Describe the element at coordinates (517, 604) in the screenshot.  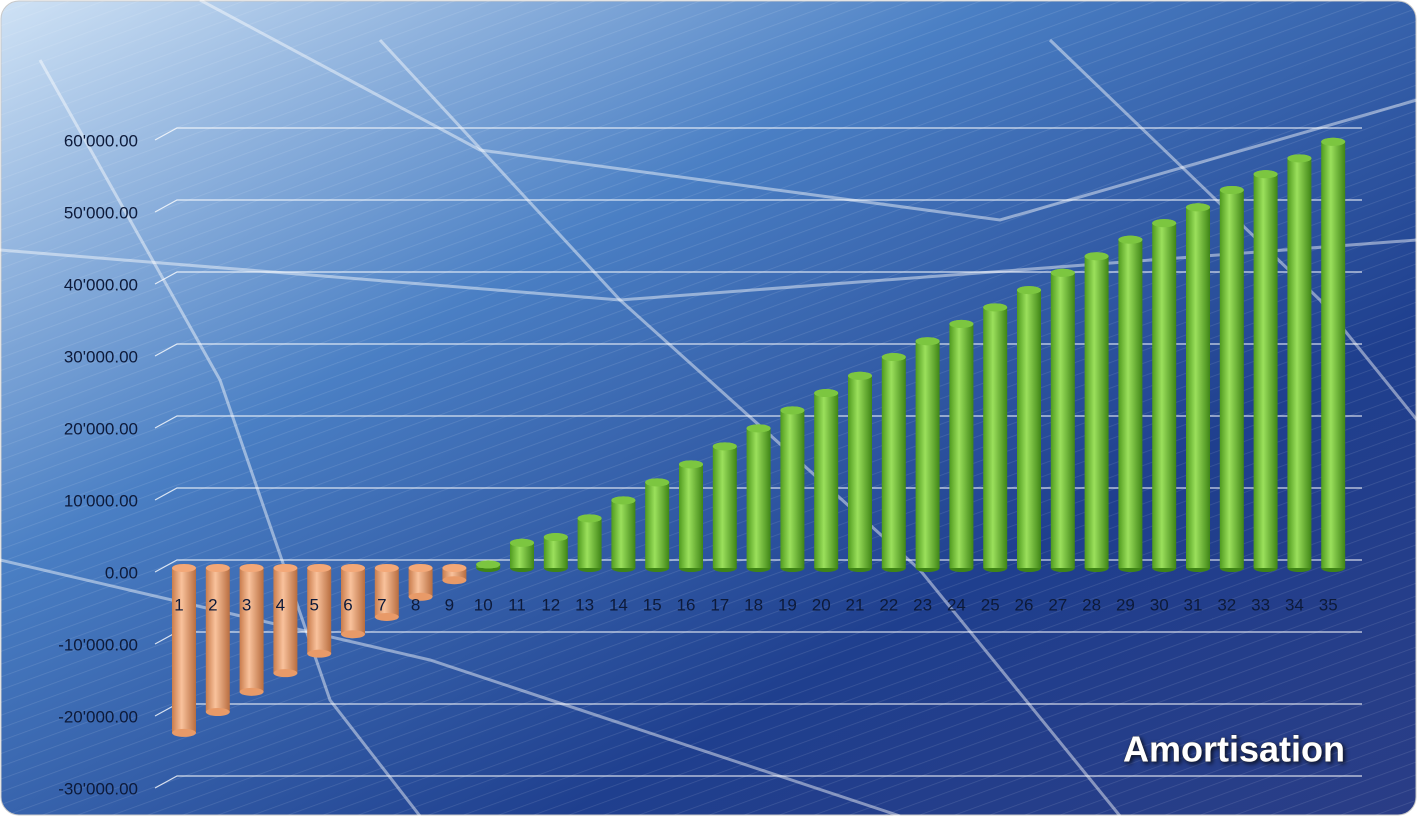
I see `x-tick-label: 11` at that location.